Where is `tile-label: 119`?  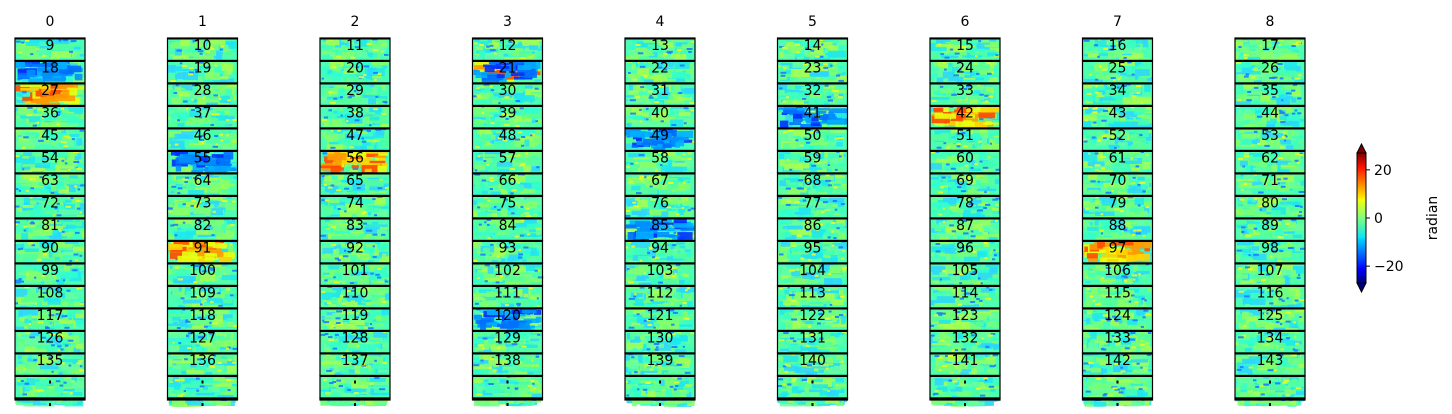
tile-label: 119 is located at coordinates (355, 316).